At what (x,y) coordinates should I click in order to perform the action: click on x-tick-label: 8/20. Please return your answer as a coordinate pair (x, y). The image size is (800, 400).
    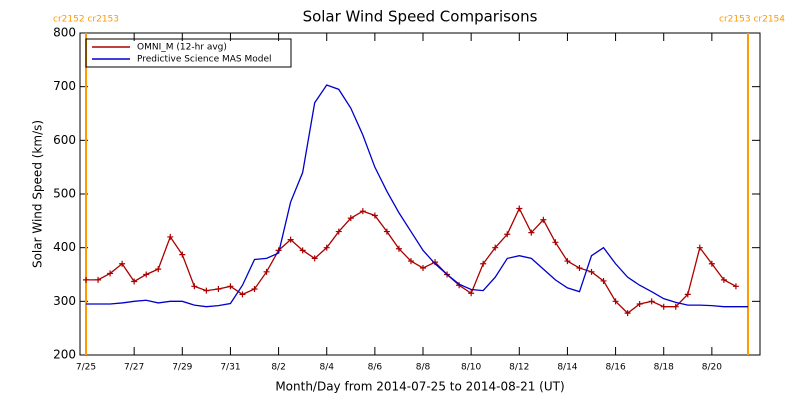
    Looking at the image, I should click on (712, 368).